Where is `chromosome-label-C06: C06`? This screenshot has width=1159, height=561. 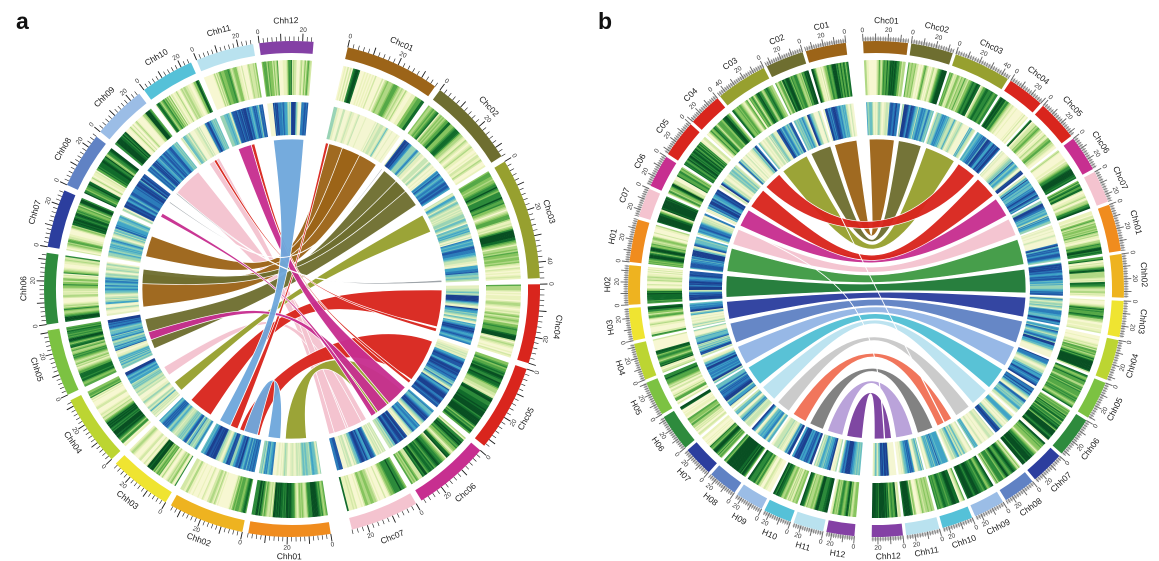 chromosome-label-C06: C06 is located at coordinates (640, 161).